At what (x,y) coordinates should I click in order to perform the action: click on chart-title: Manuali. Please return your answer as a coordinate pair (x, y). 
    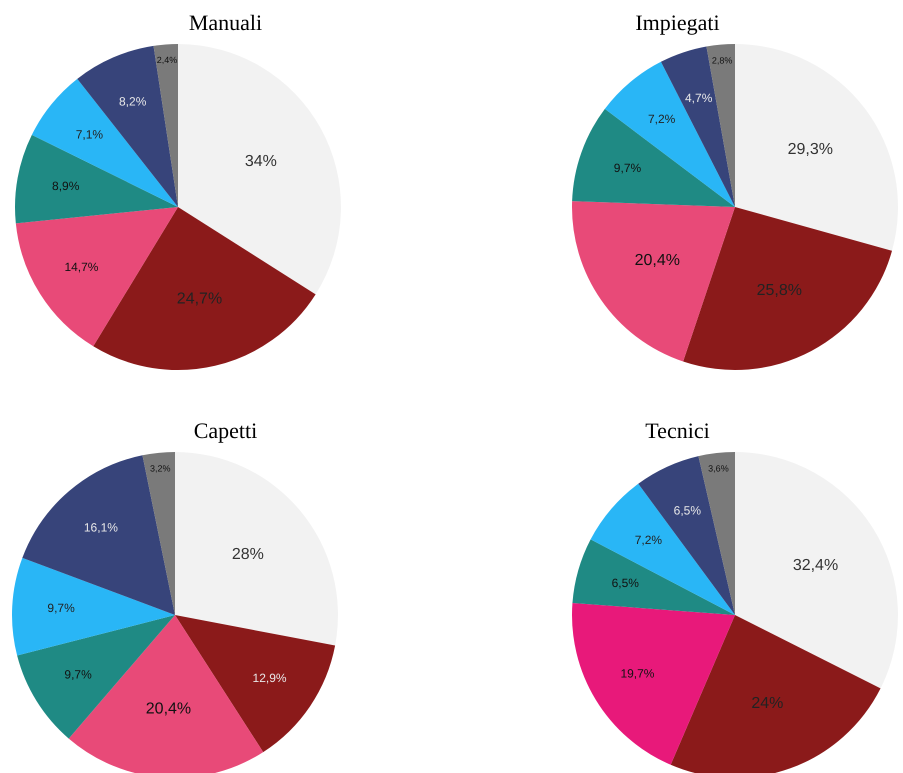
    Looking at the image, I should click on (226, 23).